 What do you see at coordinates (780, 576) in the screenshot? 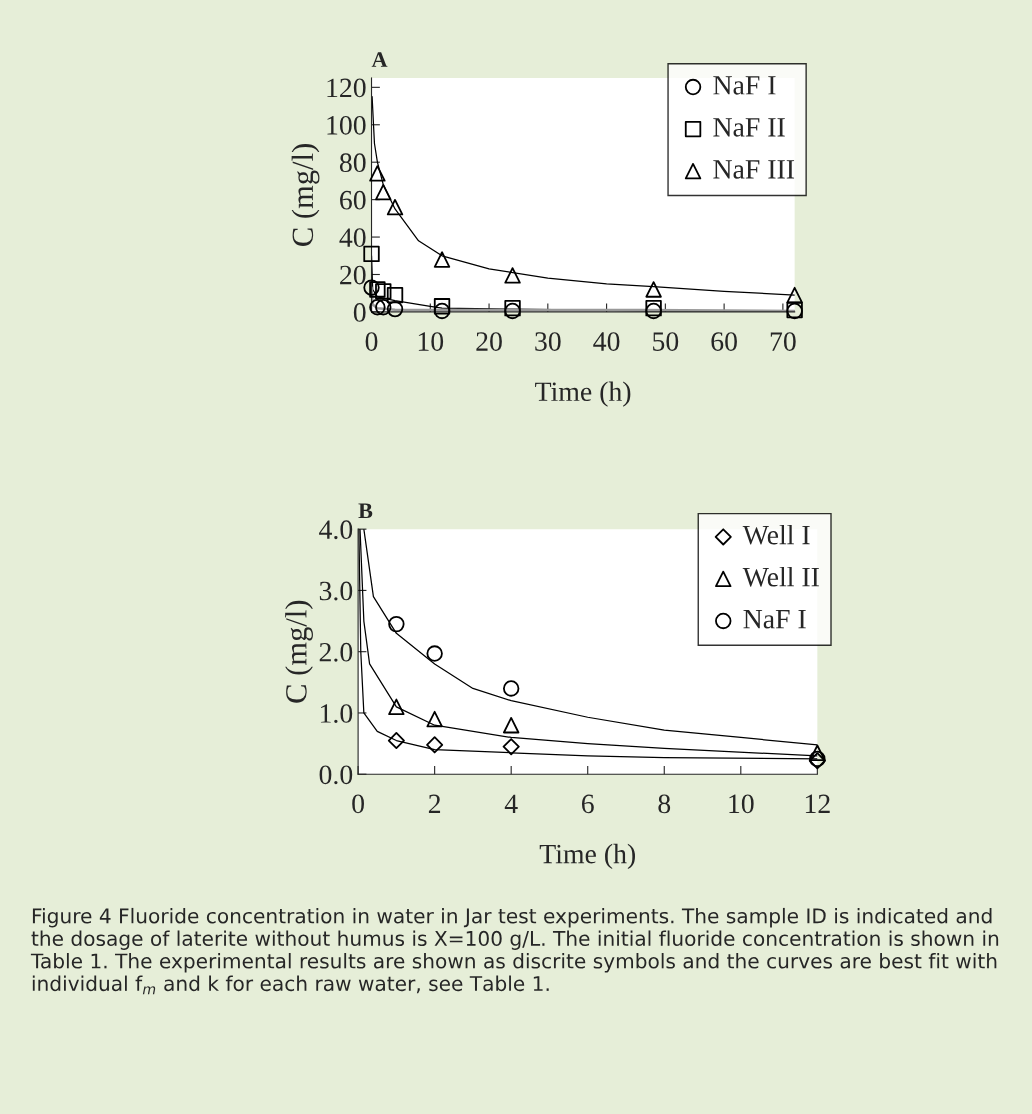
I see `legend-label: Well II` at bounding box center [780, 576].